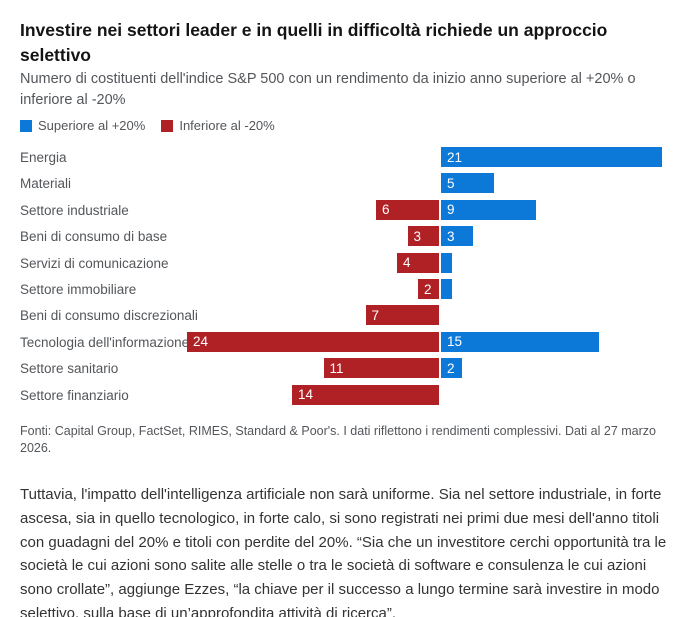  Describe the element at coordinates (46, 184) in the screenshot. I see `category-label: Materiali` at that location.